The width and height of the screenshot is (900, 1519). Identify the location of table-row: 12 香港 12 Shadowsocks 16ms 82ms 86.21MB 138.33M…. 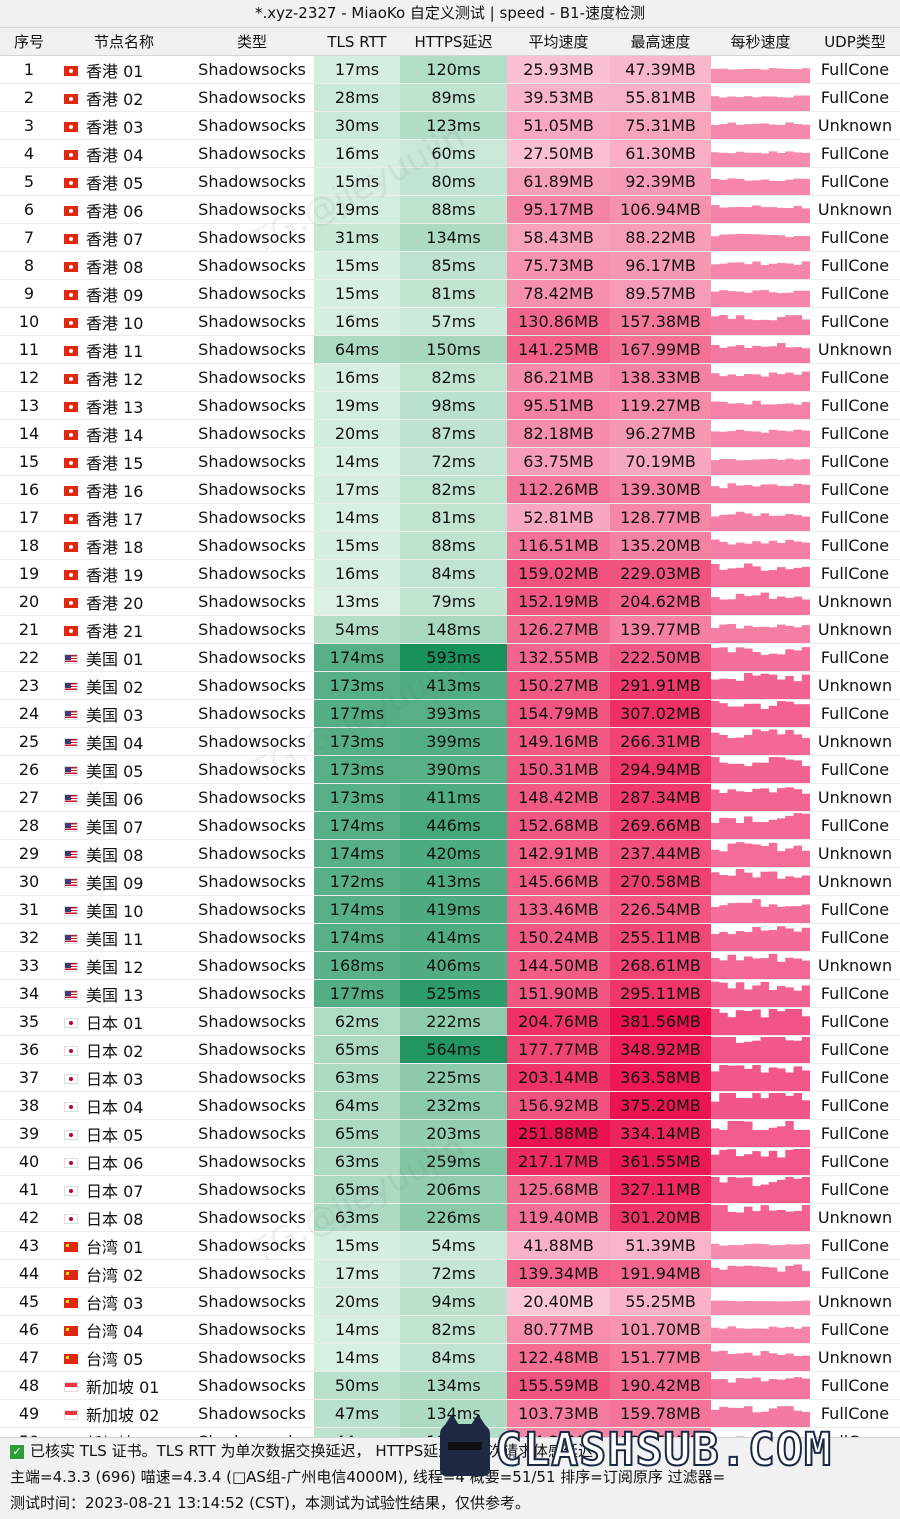
(450, 377).